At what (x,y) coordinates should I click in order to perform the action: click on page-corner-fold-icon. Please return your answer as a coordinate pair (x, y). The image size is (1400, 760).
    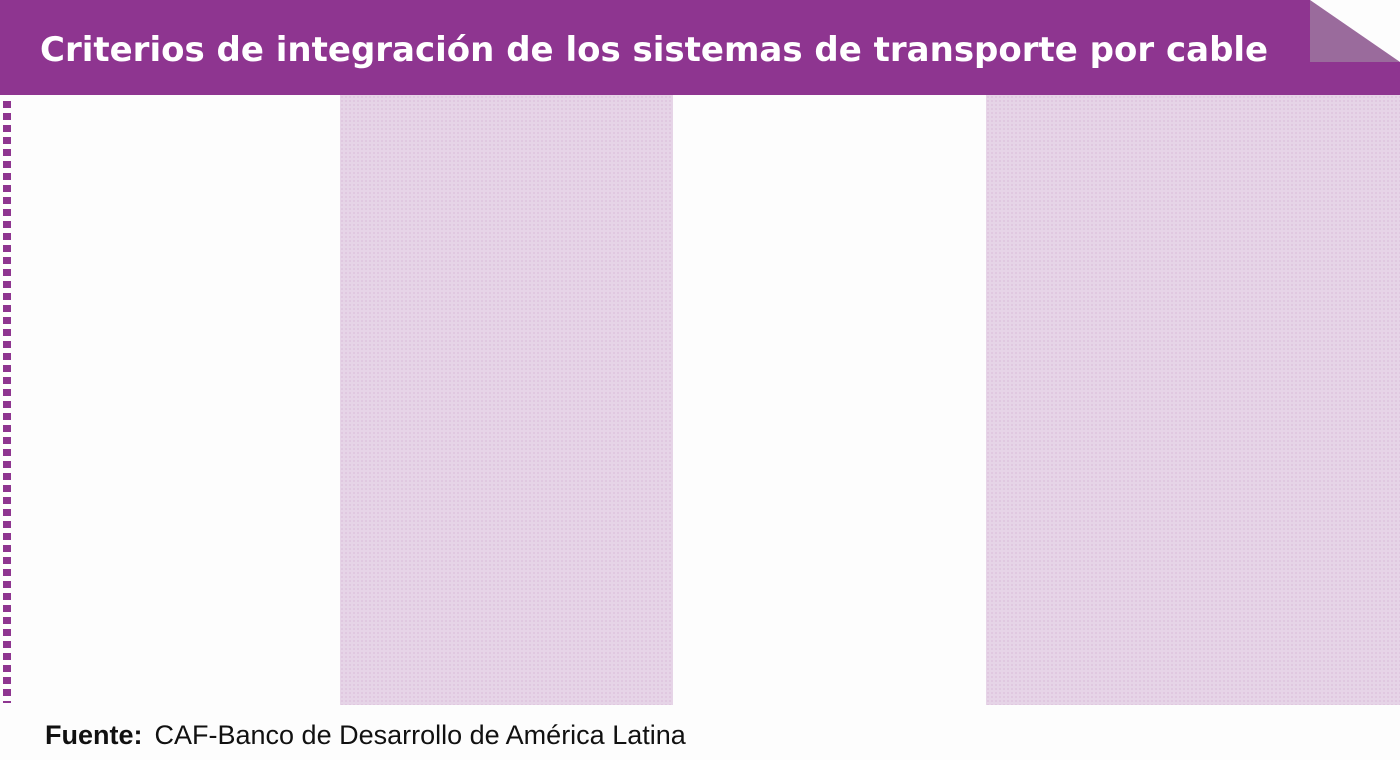
    Looking at the image, I should click on (1355, 31).